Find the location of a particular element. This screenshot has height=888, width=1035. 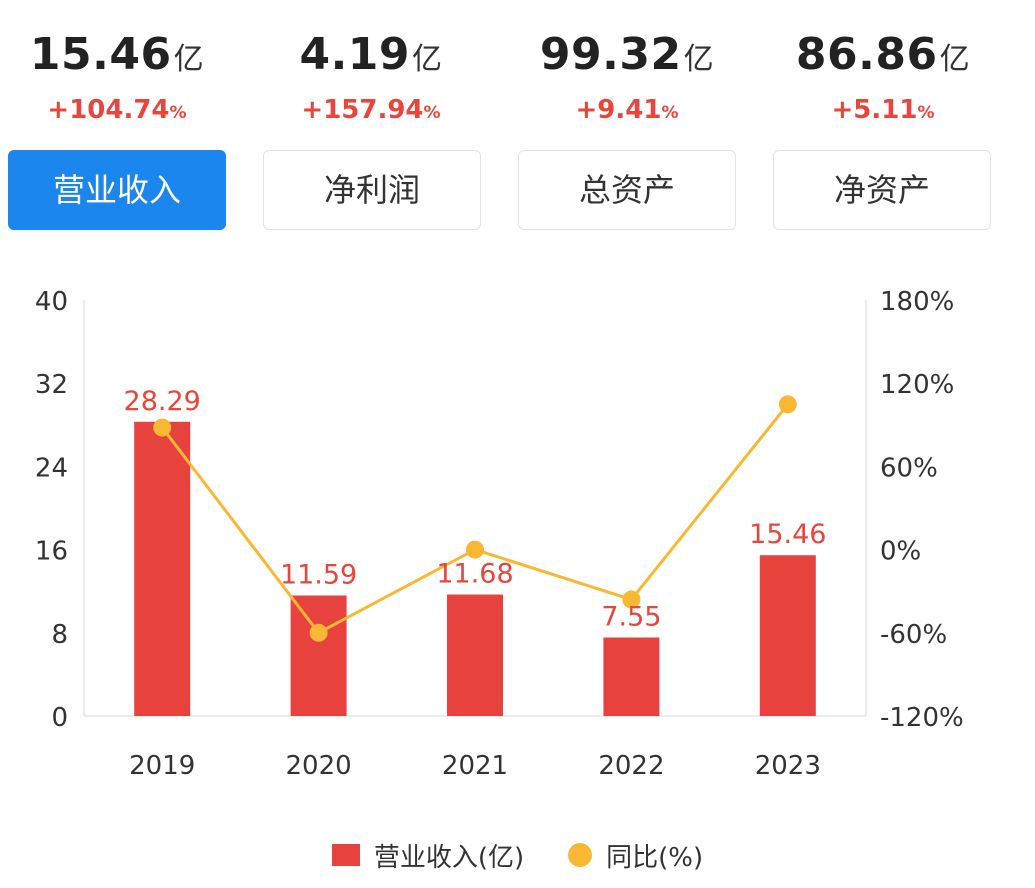

bar-data-label: 15.46 is located at coordinates (787, 534).